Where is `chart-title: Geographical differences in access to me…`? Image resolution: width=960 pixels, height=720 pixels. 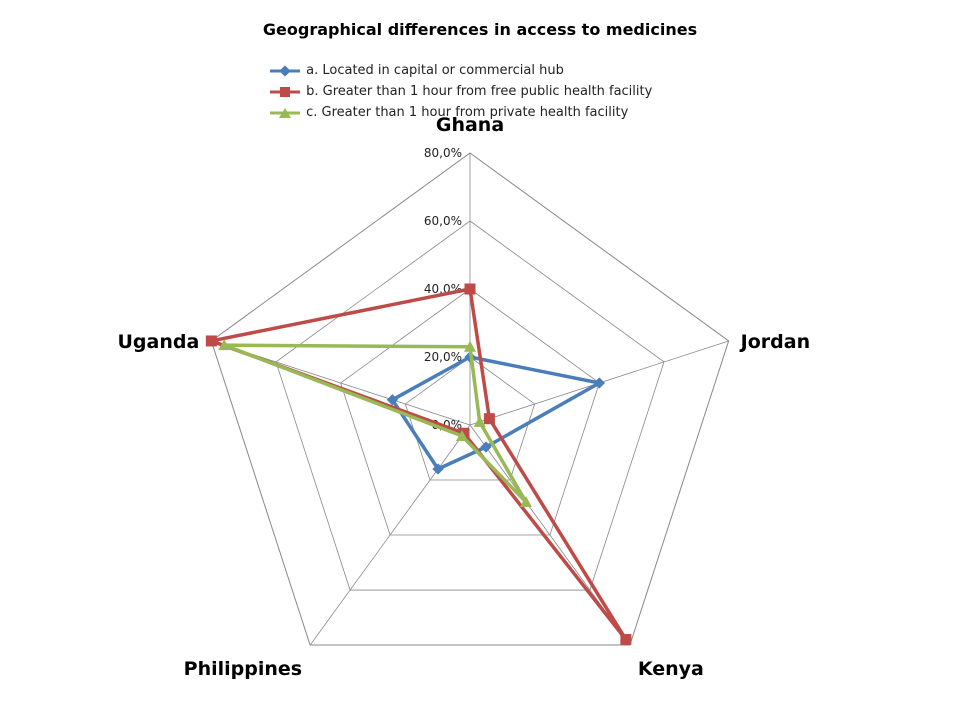 chart-title: Geographical differences in access to me… is located at coordinates (480, 29).